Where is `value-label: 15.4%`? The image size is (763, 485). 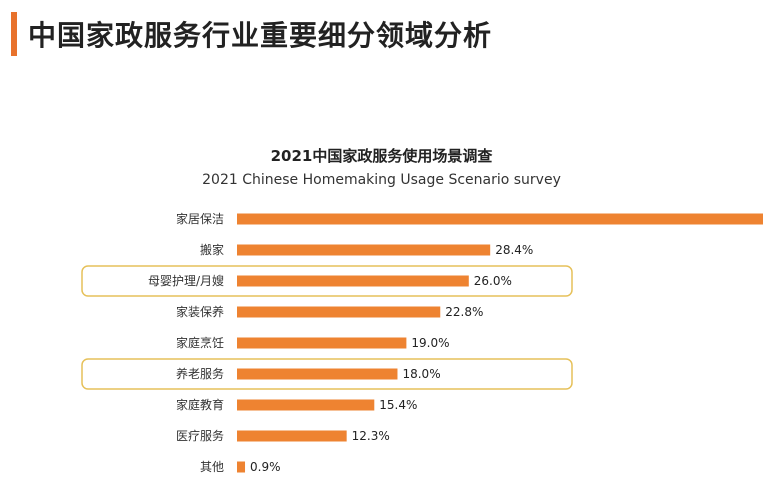 value-label: 15.4% is located at coordinates (398, 405).